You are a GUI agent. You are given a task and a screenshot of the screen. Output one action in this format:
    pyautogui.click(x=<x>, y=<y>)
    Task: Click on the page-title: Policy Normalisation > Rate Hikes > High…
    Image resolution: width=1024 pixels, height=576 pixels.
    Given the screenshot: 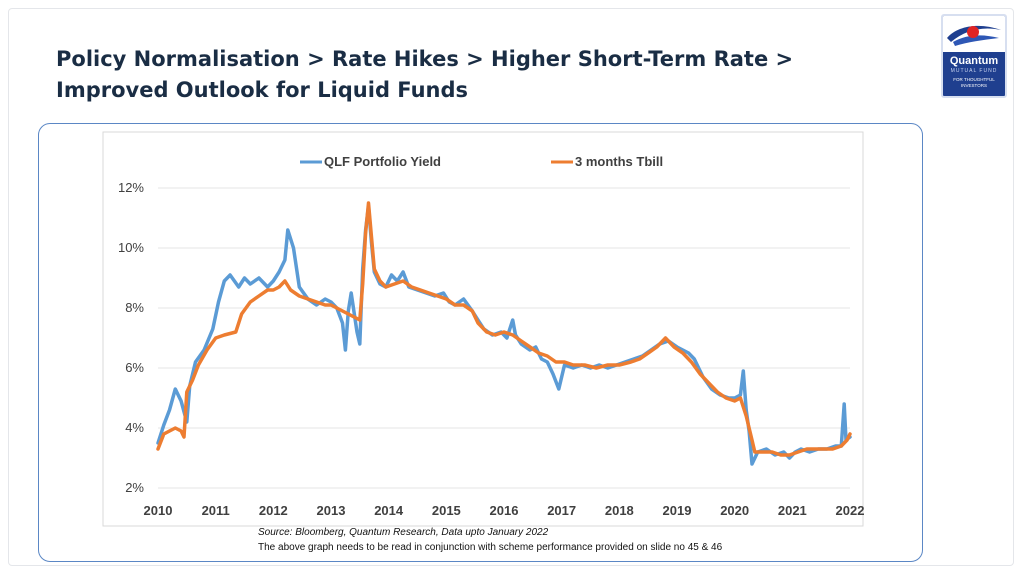 What is the action you would take?
    pyautogui.click(x=466, y=75)
    